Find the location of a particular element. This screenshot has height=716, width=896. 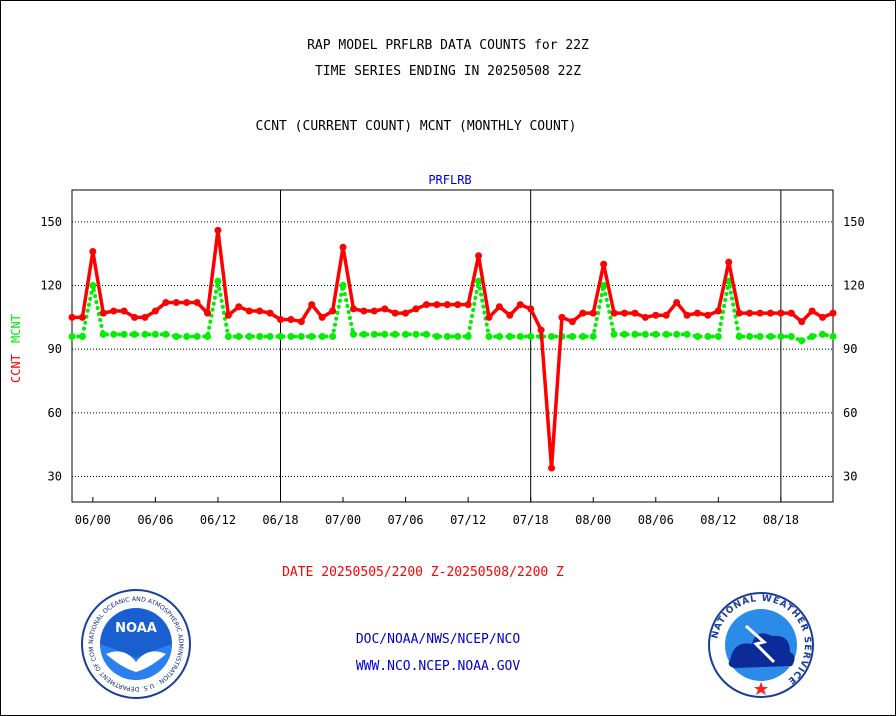

credit-line-1: DOC/NOAA/NWS/NCEP/NCO is located at coordinates (438, 639).